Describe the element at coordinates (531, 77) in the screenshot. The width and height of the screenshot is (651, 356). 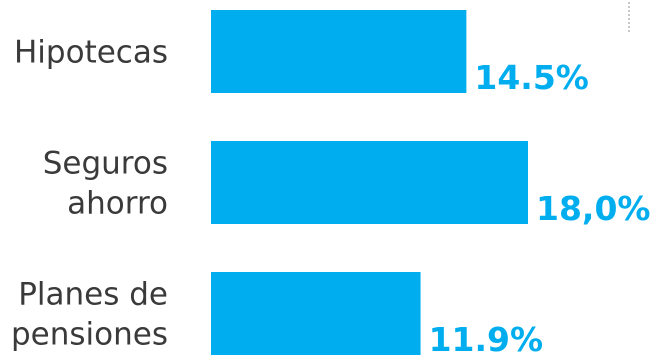
I see `value-label: 14.5%` at that location.